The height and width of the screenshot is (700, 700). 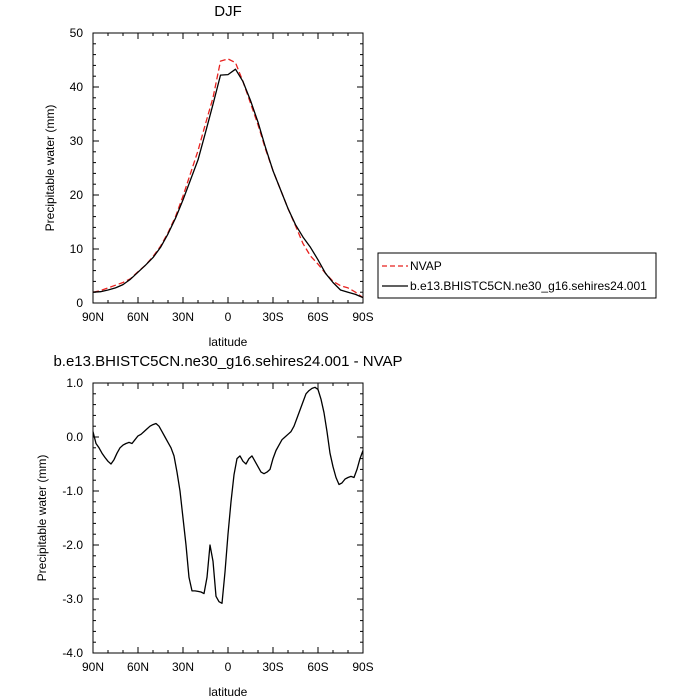 What do you see at coordinates (228, 183) in the screenshot?
I see `panel-0-series-1-line` at bounding box center [228, 183].